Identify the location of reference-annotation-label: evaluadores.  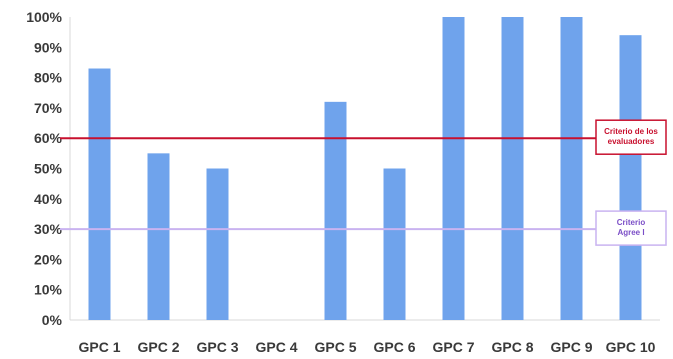
(631, 141).